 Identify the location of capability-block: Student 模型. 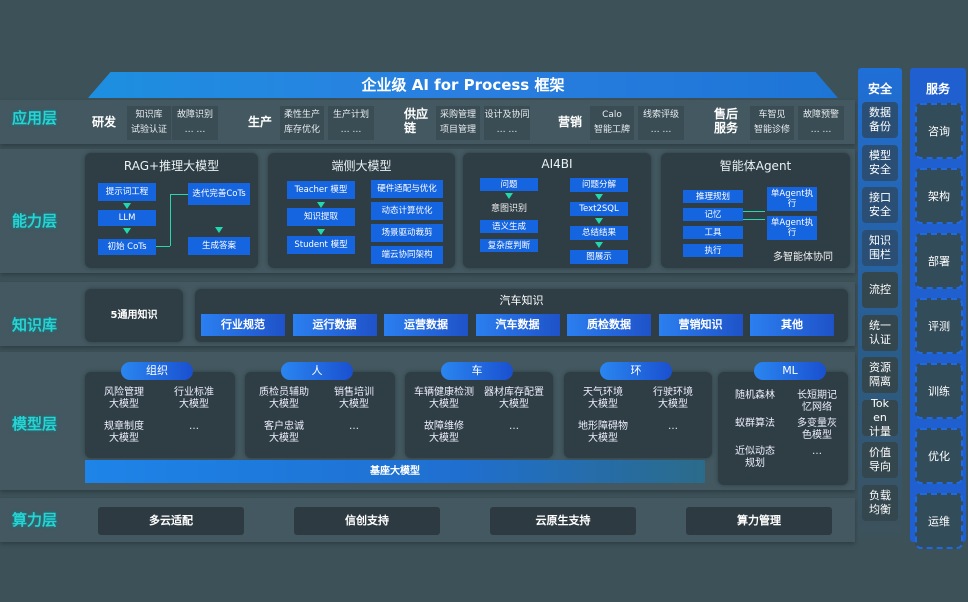
(321, 245).